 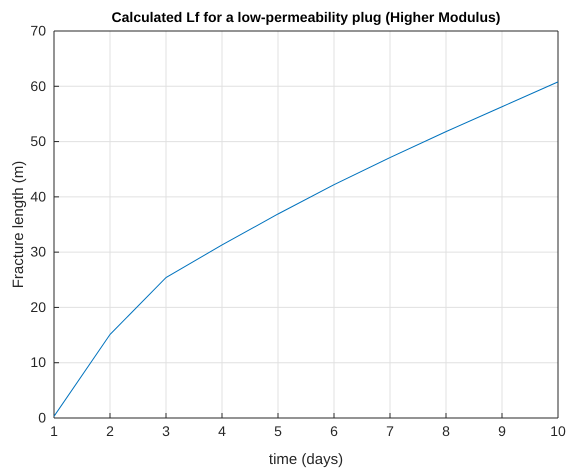 What do you see at coordinates (334, 430) in the screenshot?
I see `x-tick-label: 6` at bounding box center [334, 430].